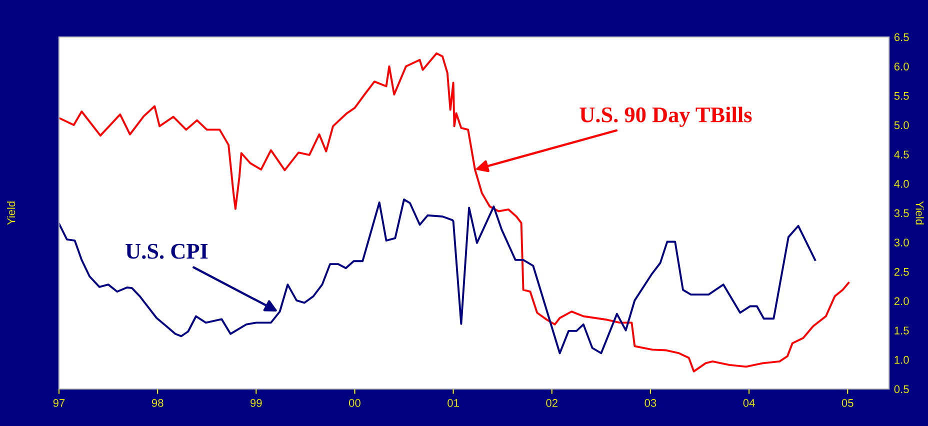  I want to click on annotation: U.S. 90 Day TBills, so click(666, 116).